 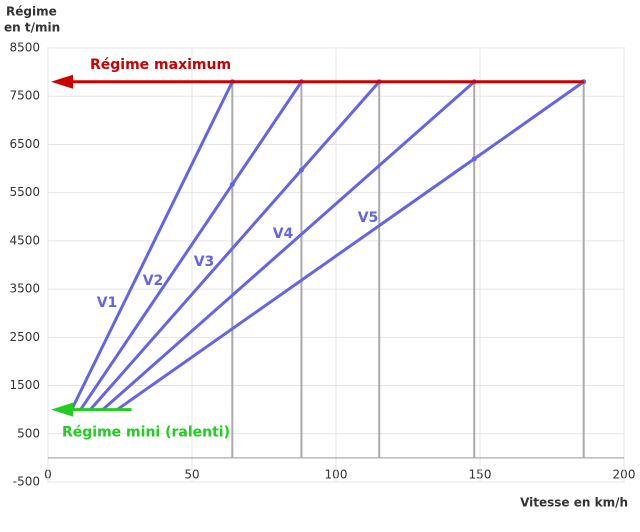 What do you see at coordinates (24, 240) in the screenshot?
I see `y-tick-label: 4500` at bounding box center [24, 240].